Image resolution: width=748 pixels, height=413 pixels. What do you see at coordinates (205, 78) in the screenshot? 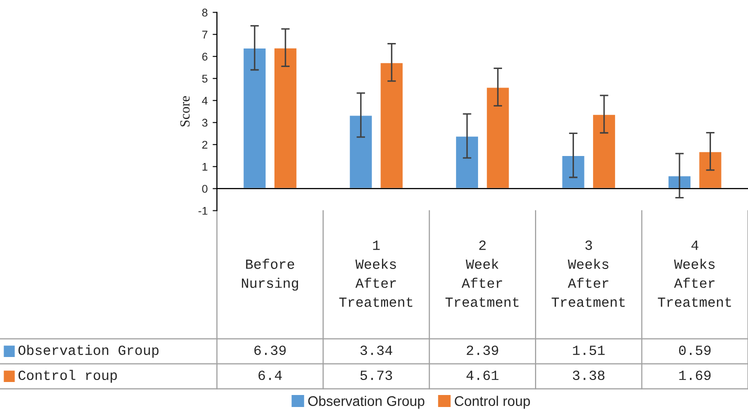
I see `y-tick-label: 5` at bounding box center [205, 78].